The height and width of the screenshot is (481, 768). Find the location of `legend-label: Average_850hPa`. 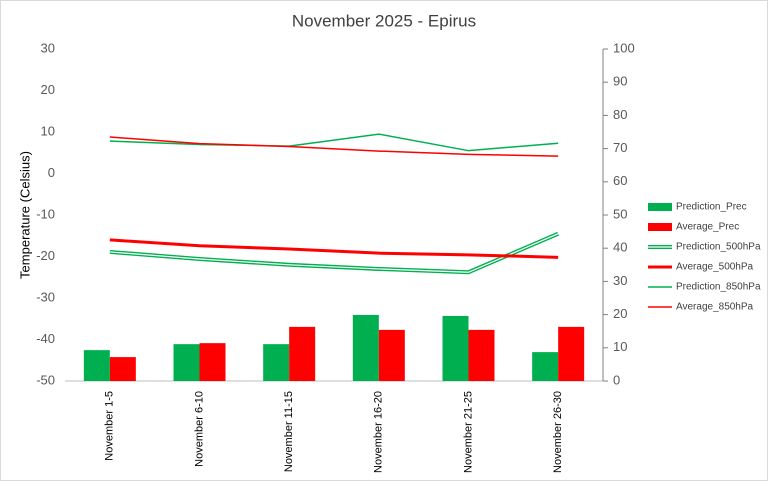

legend-label: Average_850hPa is located at coordinates (715, 307).